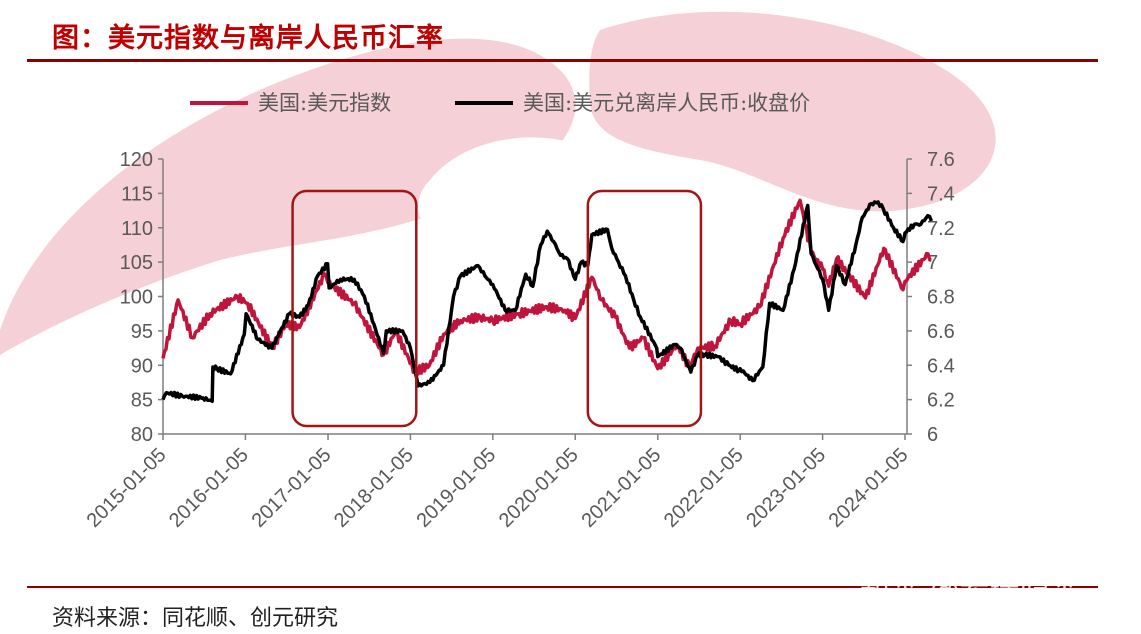  Describe the element at coordinates (142, 366) in the screenshot. I see `left-axis-tick-label: 90` at that location.